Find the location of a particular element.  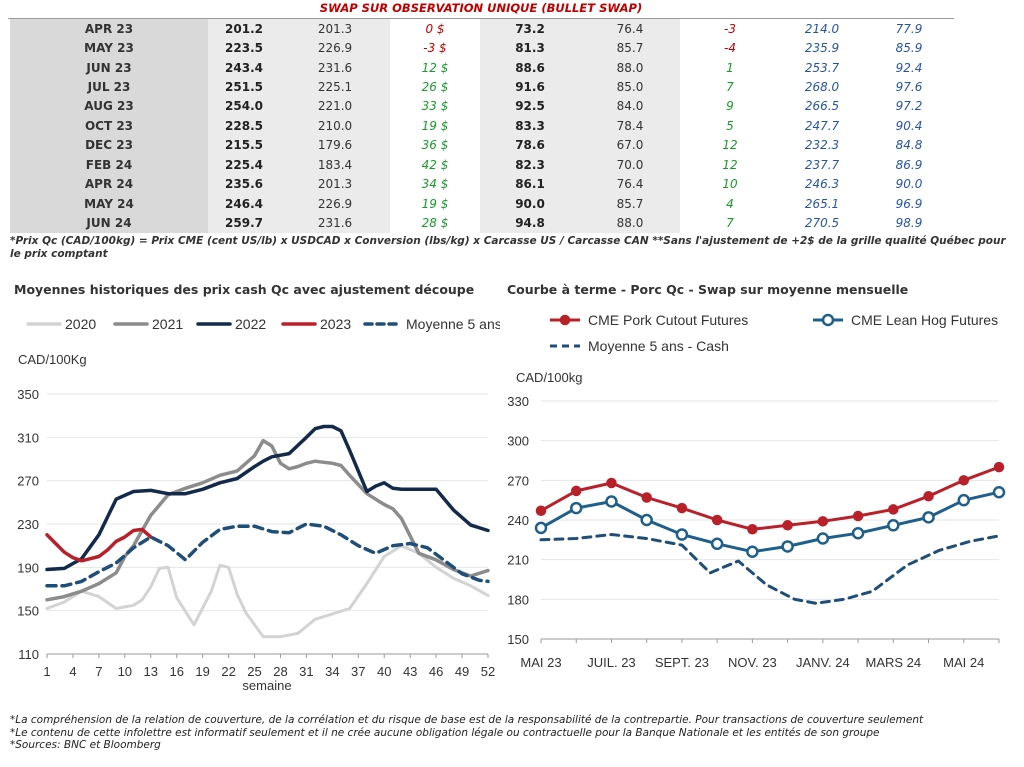

table-row: FEB 24 225.4 183.4 42 $82.3 70.0 12 237.7 86.9 is located at coordinates (482, 165).